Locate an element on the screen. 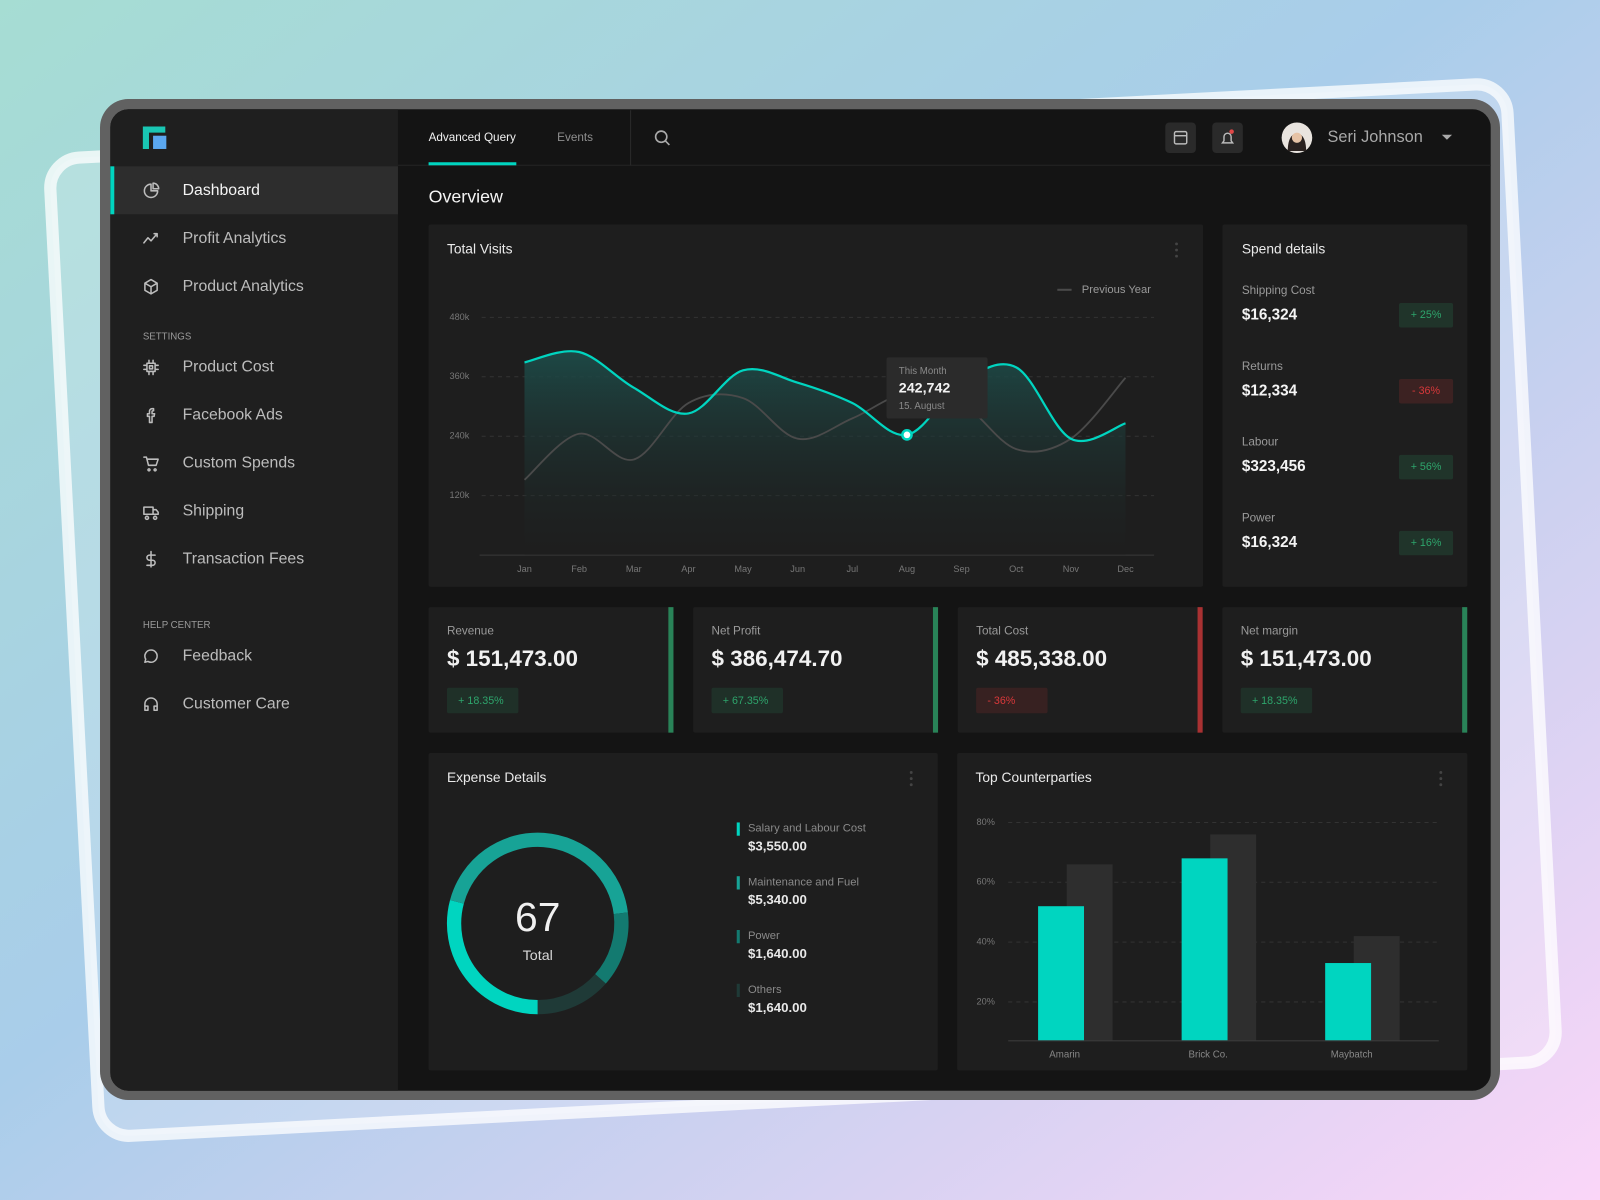 The width and height of the screenshot is (1600, 1200). legend-label: Power is located at coordinates (764, 936).